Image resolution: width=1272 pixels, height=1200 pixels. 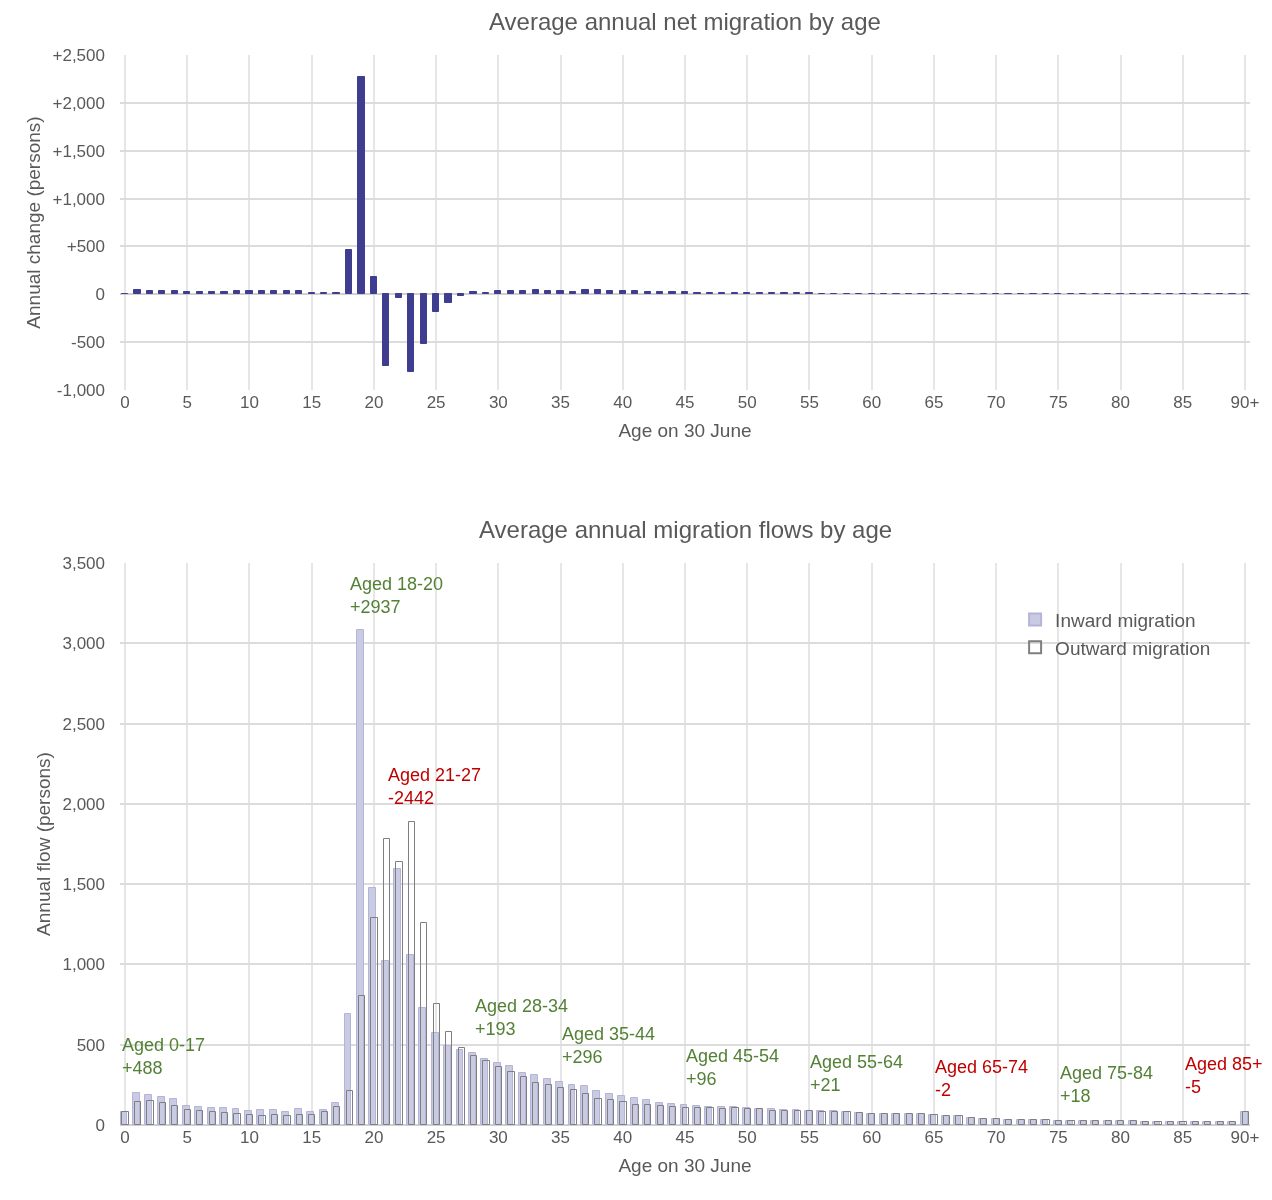 What do you see at coordinates (747, 402) in the screenshot?
I see `x-tick-label: 50` at bounding box center [747, 402].